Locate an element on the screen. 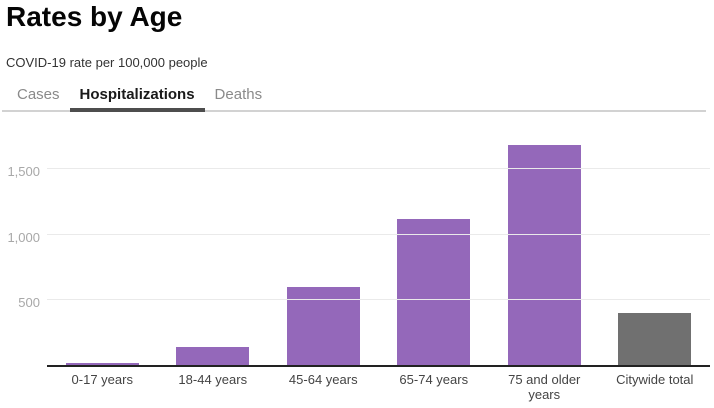 The image size is (714, 408). bar-18-44-years is located at coordinates (213, 356).